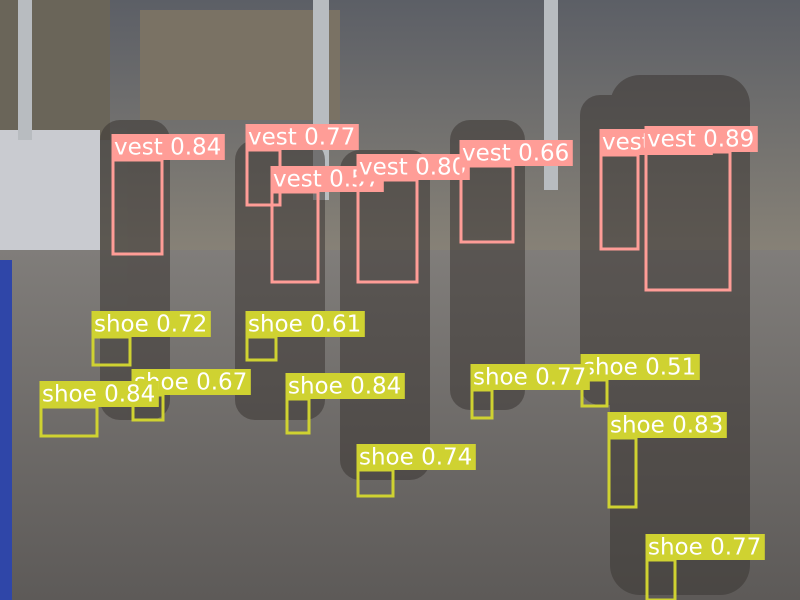 The height and width of the screenshot is (600, 800). I want to click on detection: shoe 0.61, so click(305, 336).